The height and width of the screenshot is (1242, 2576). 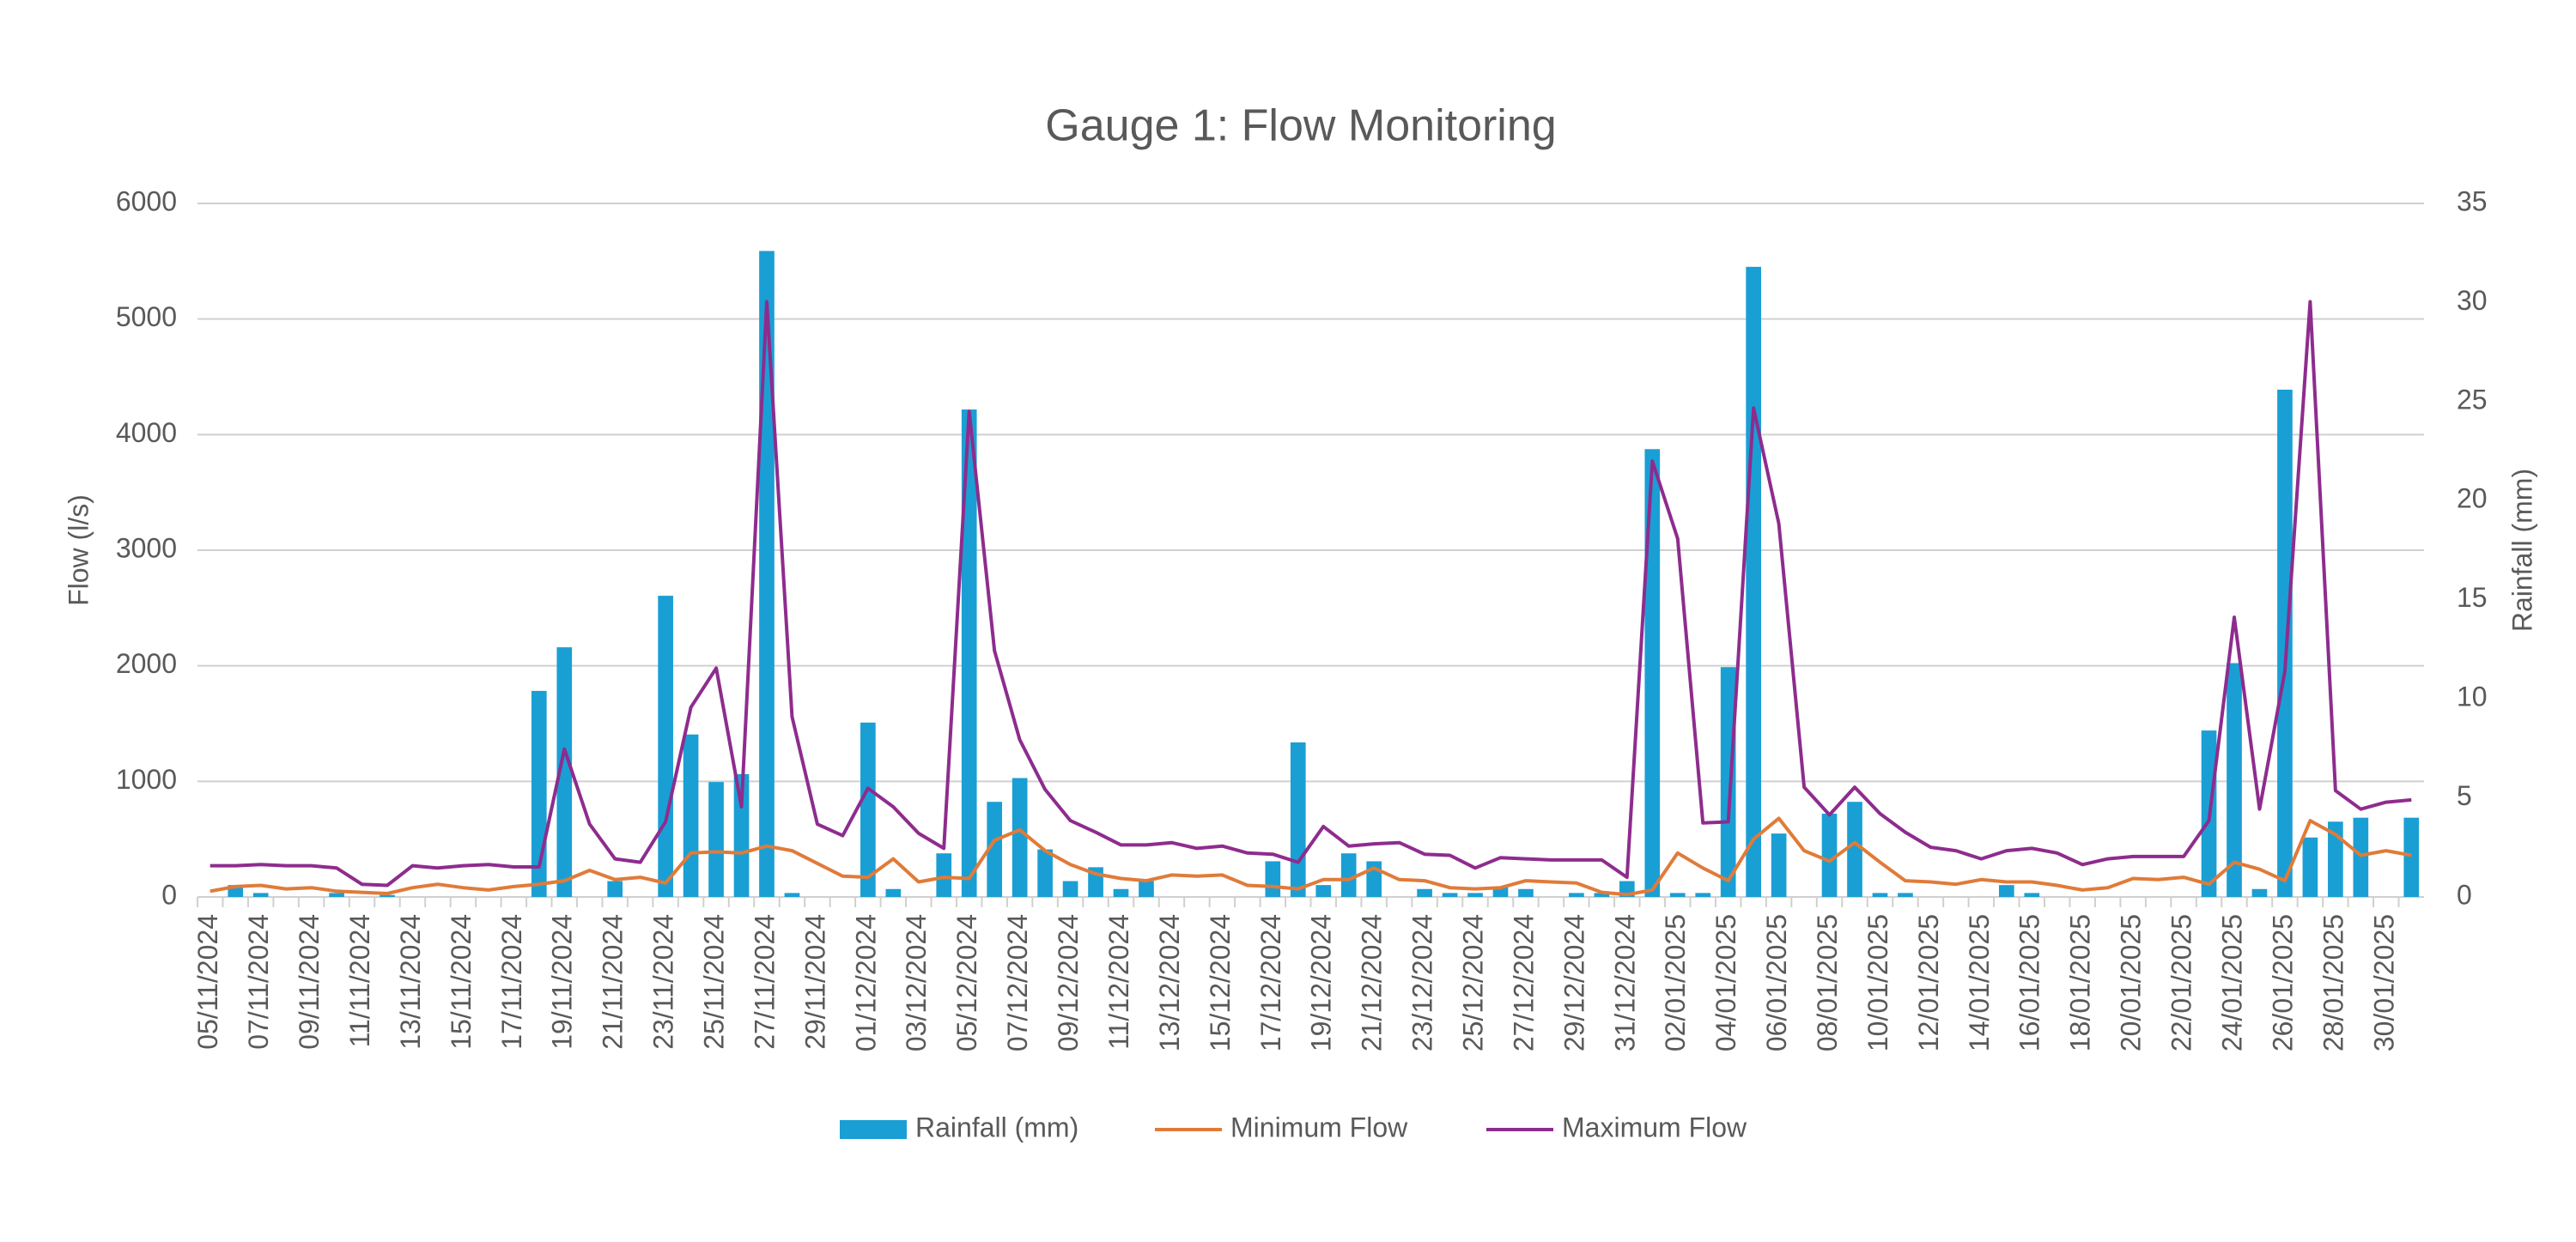 What do you see at coordinates (2181, 983) in the screenshot?
I see `x-tick-label: 22/01/2025` at bounding box center [2181, 983].